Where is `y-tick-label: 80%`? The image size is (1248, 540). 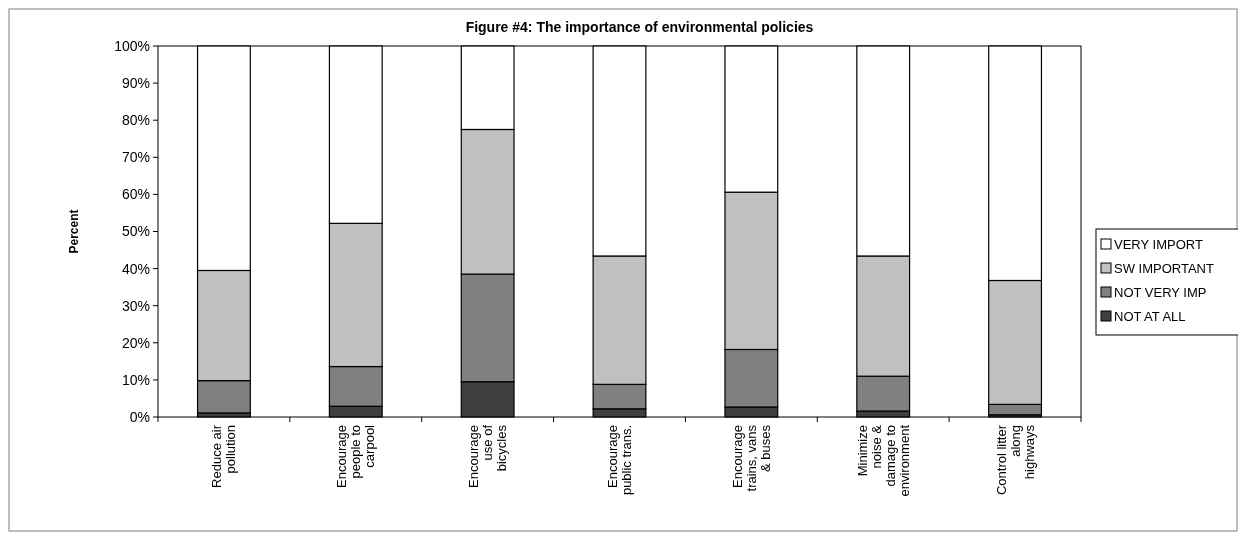 y-tick-label: 80% is located at coordinates (135, 120).